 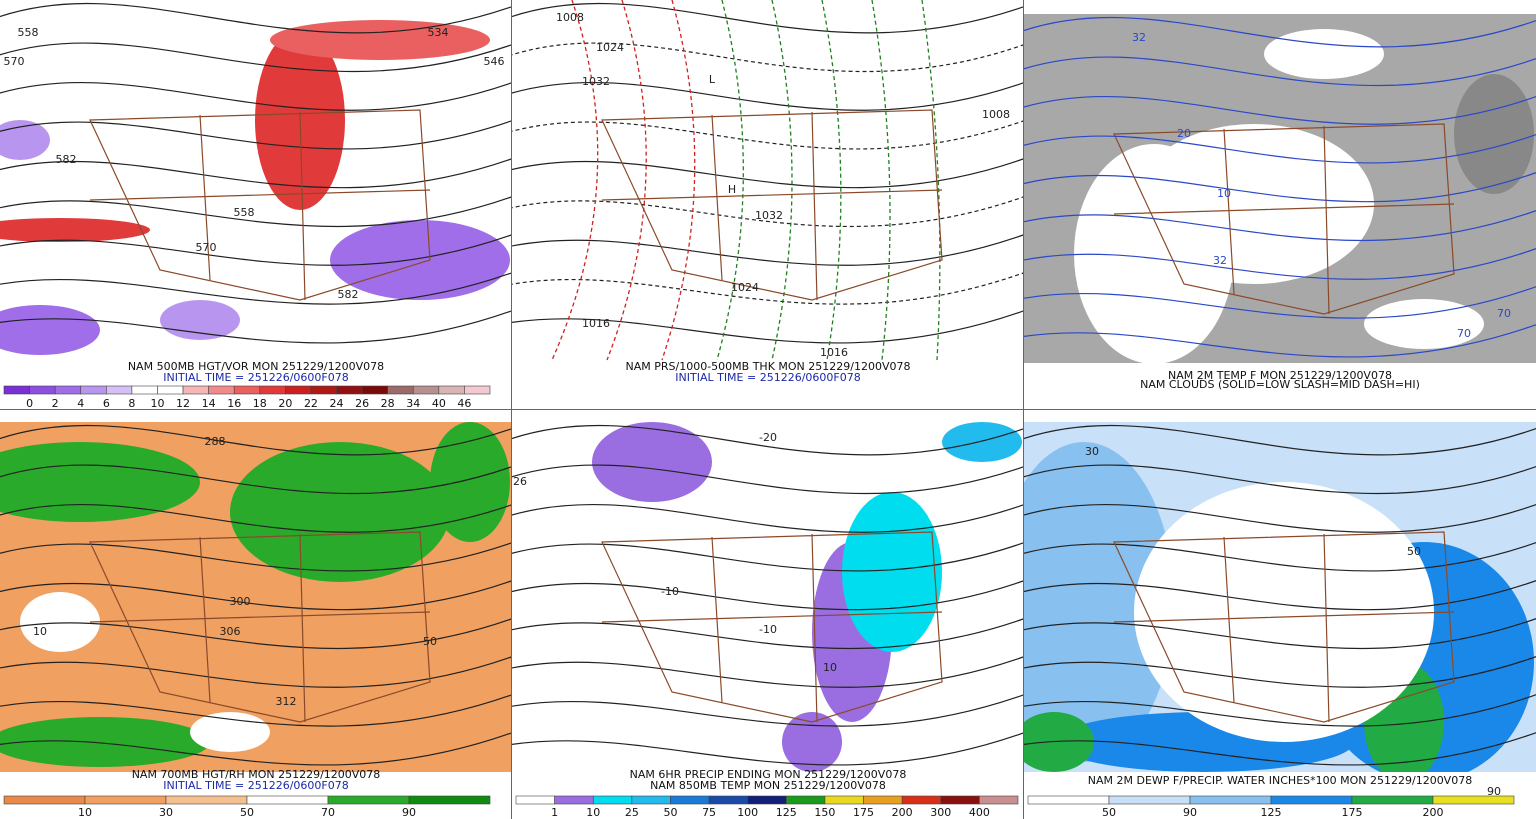 I want to click on colorbar-label: 70, so click(x=328, y=812).